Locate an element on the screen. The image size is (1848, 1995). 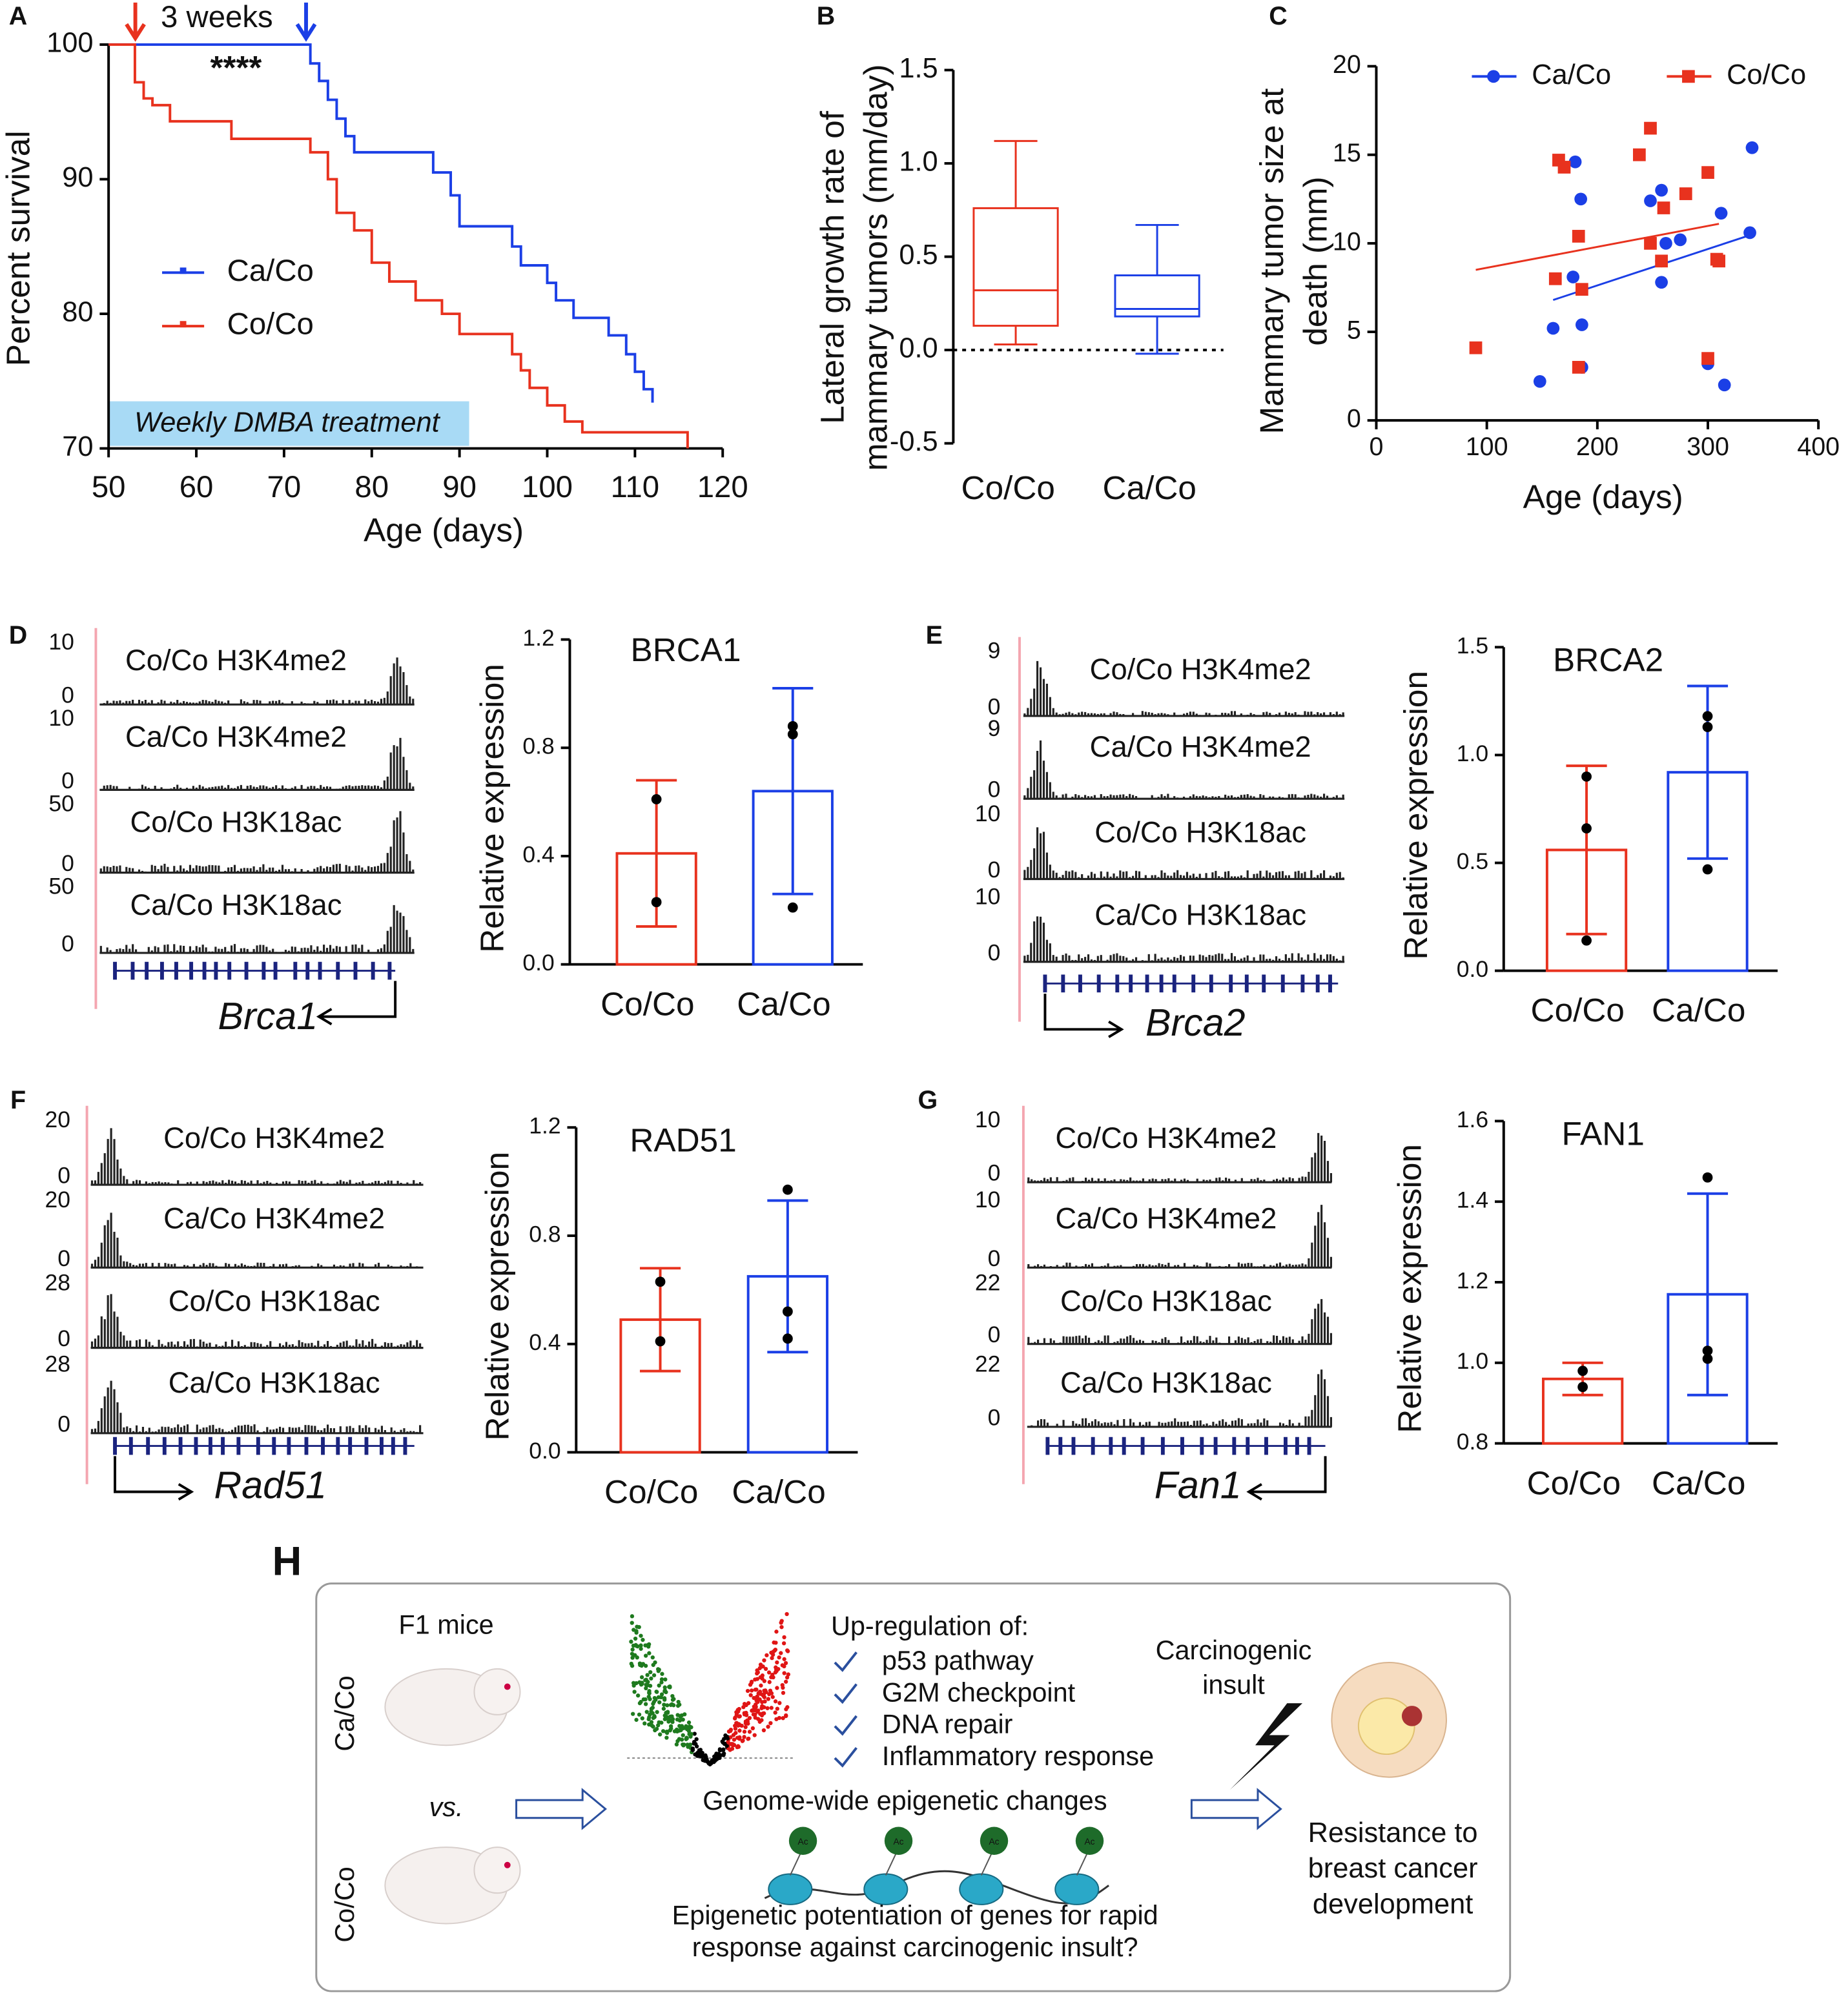
track-label: Co/Co H3K18ac is located at coordinates (275, 1302).